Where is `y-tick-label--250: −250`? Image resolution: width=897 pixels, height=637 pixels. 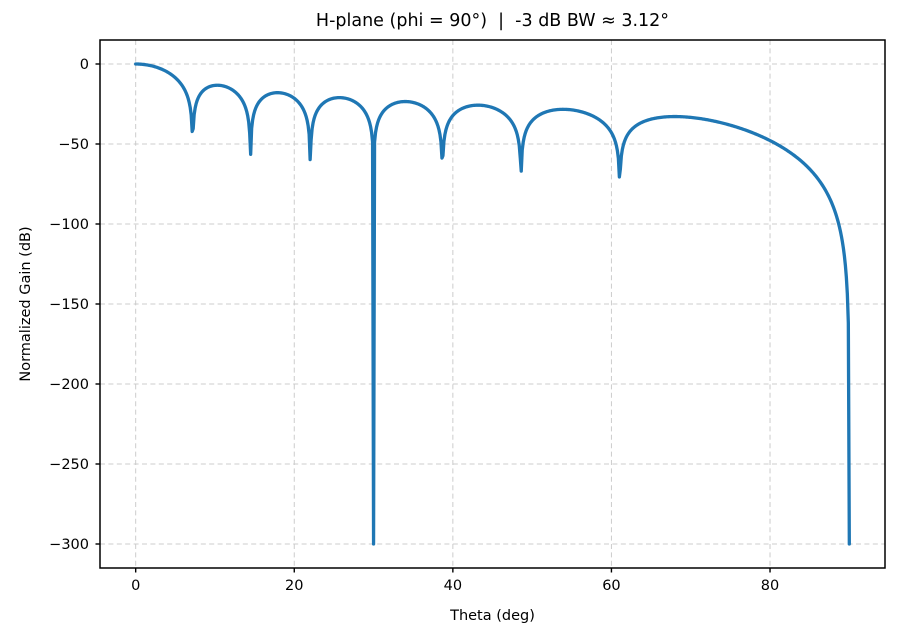 y-tick-label--250: −250 is located at coordinates (69, 465).